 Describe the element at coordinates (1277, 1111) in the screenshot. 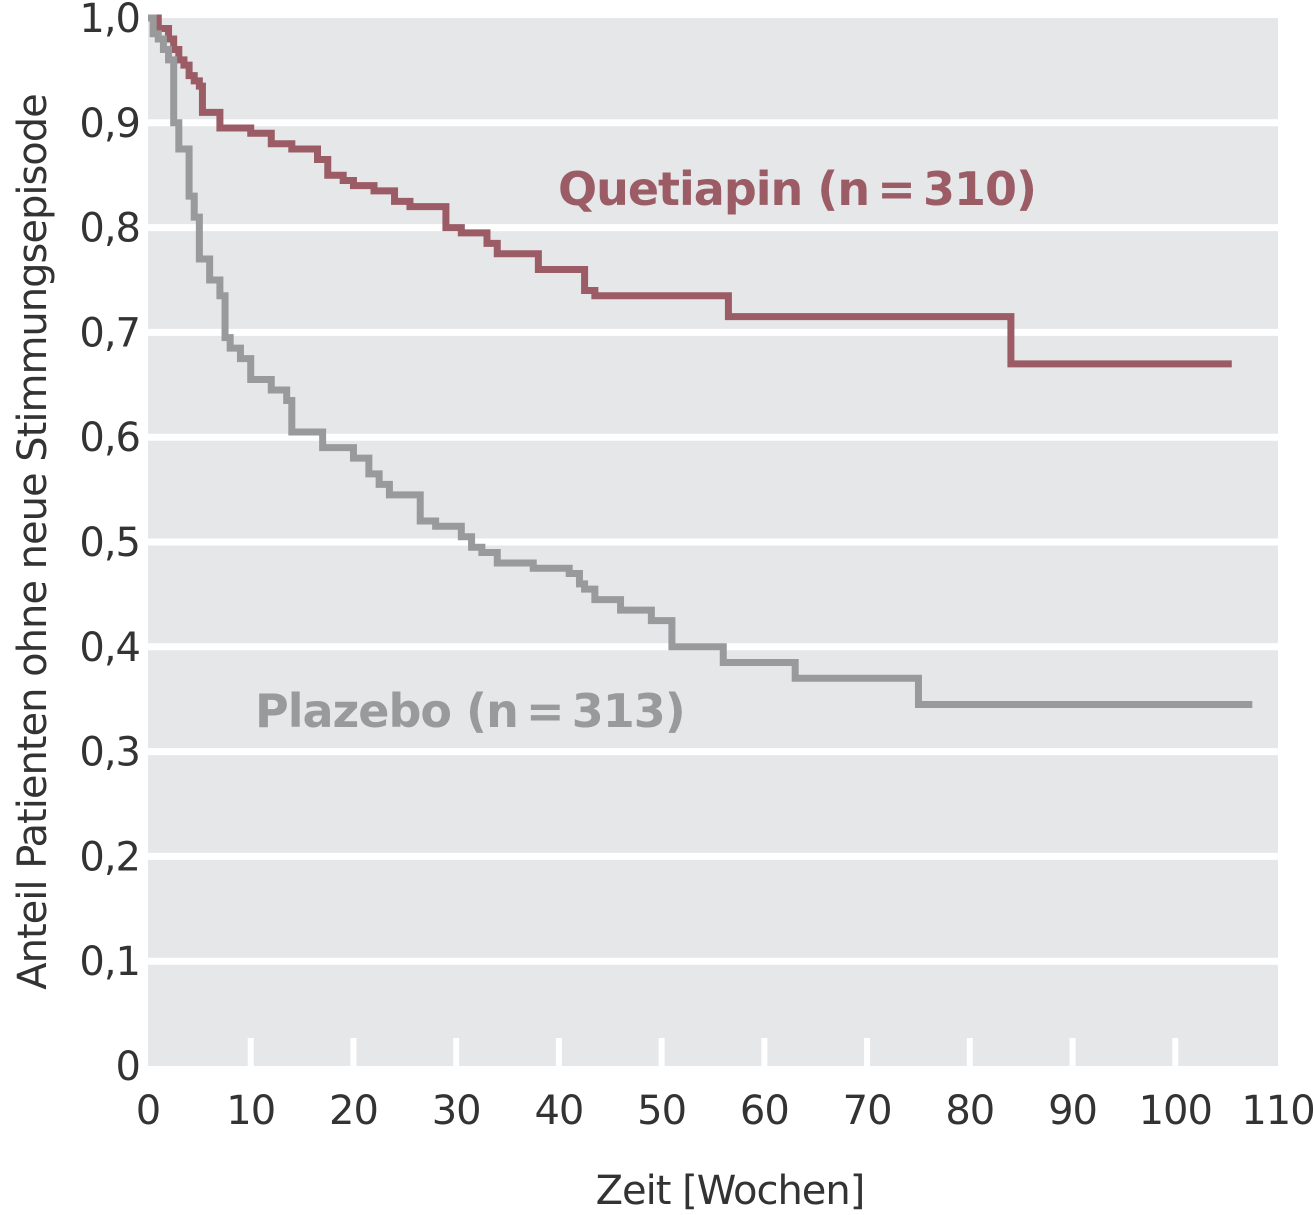

I see `x-tick-label-11: 110` at that location.